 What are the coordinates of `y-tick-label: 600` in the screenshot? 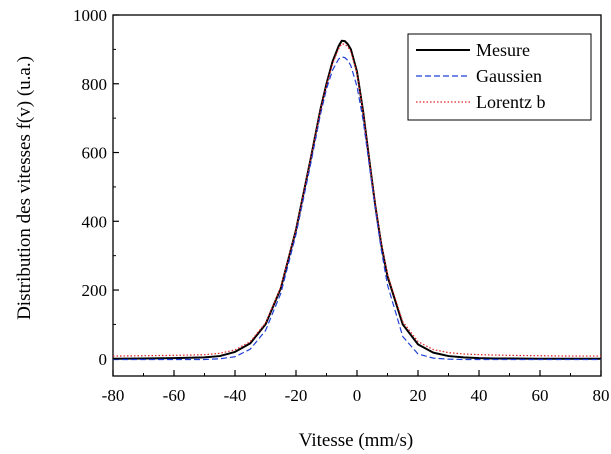 It's located at (95, 153).